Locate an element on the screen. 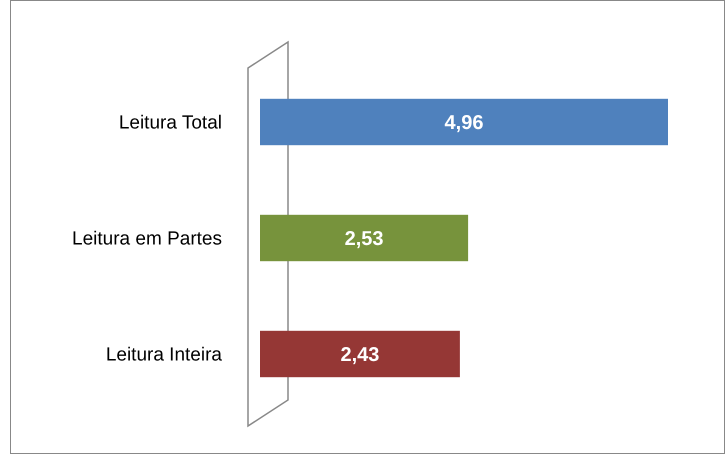 The height and width of the screenshot is (454, 725). y-tick-label: Leitura Inteira is located at coordinates (164, 355).